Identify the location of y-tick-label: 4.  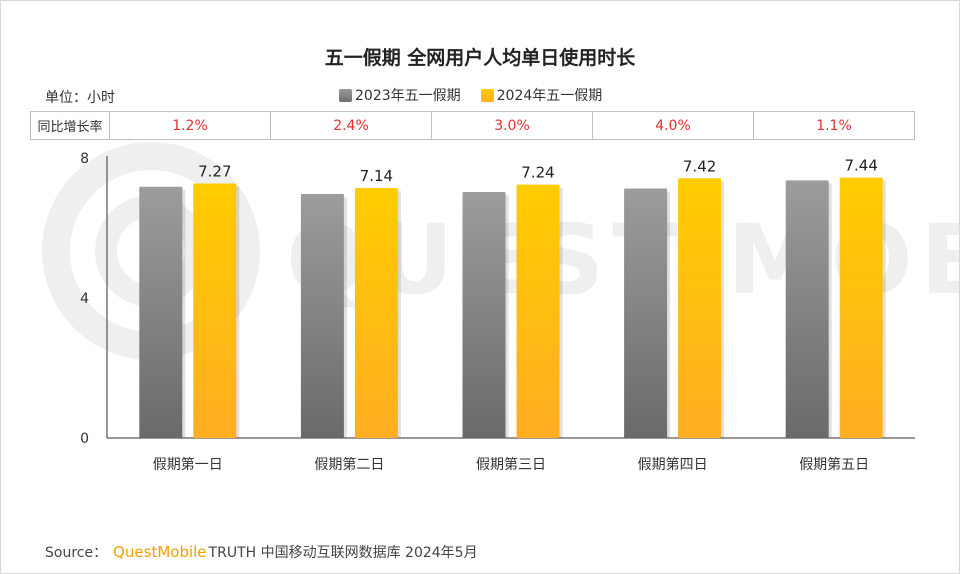
(84, 299).